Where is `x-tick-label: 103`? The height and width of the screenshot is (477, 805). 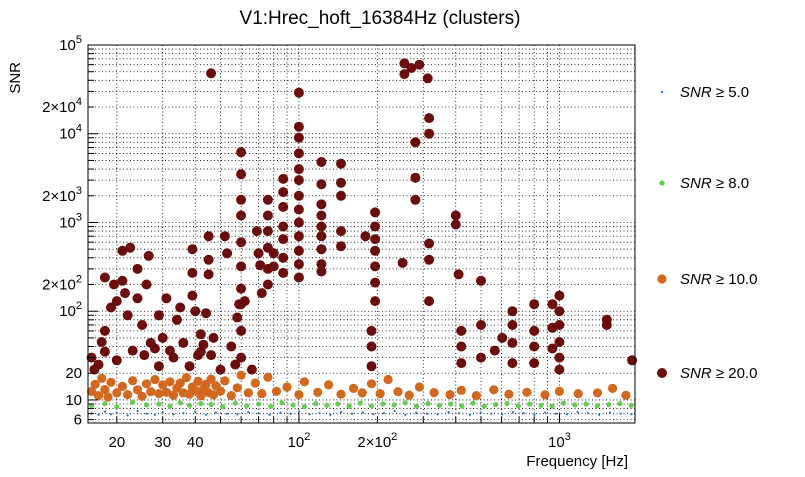 x-tick-label: 103 is located at coordinates (559, 441).